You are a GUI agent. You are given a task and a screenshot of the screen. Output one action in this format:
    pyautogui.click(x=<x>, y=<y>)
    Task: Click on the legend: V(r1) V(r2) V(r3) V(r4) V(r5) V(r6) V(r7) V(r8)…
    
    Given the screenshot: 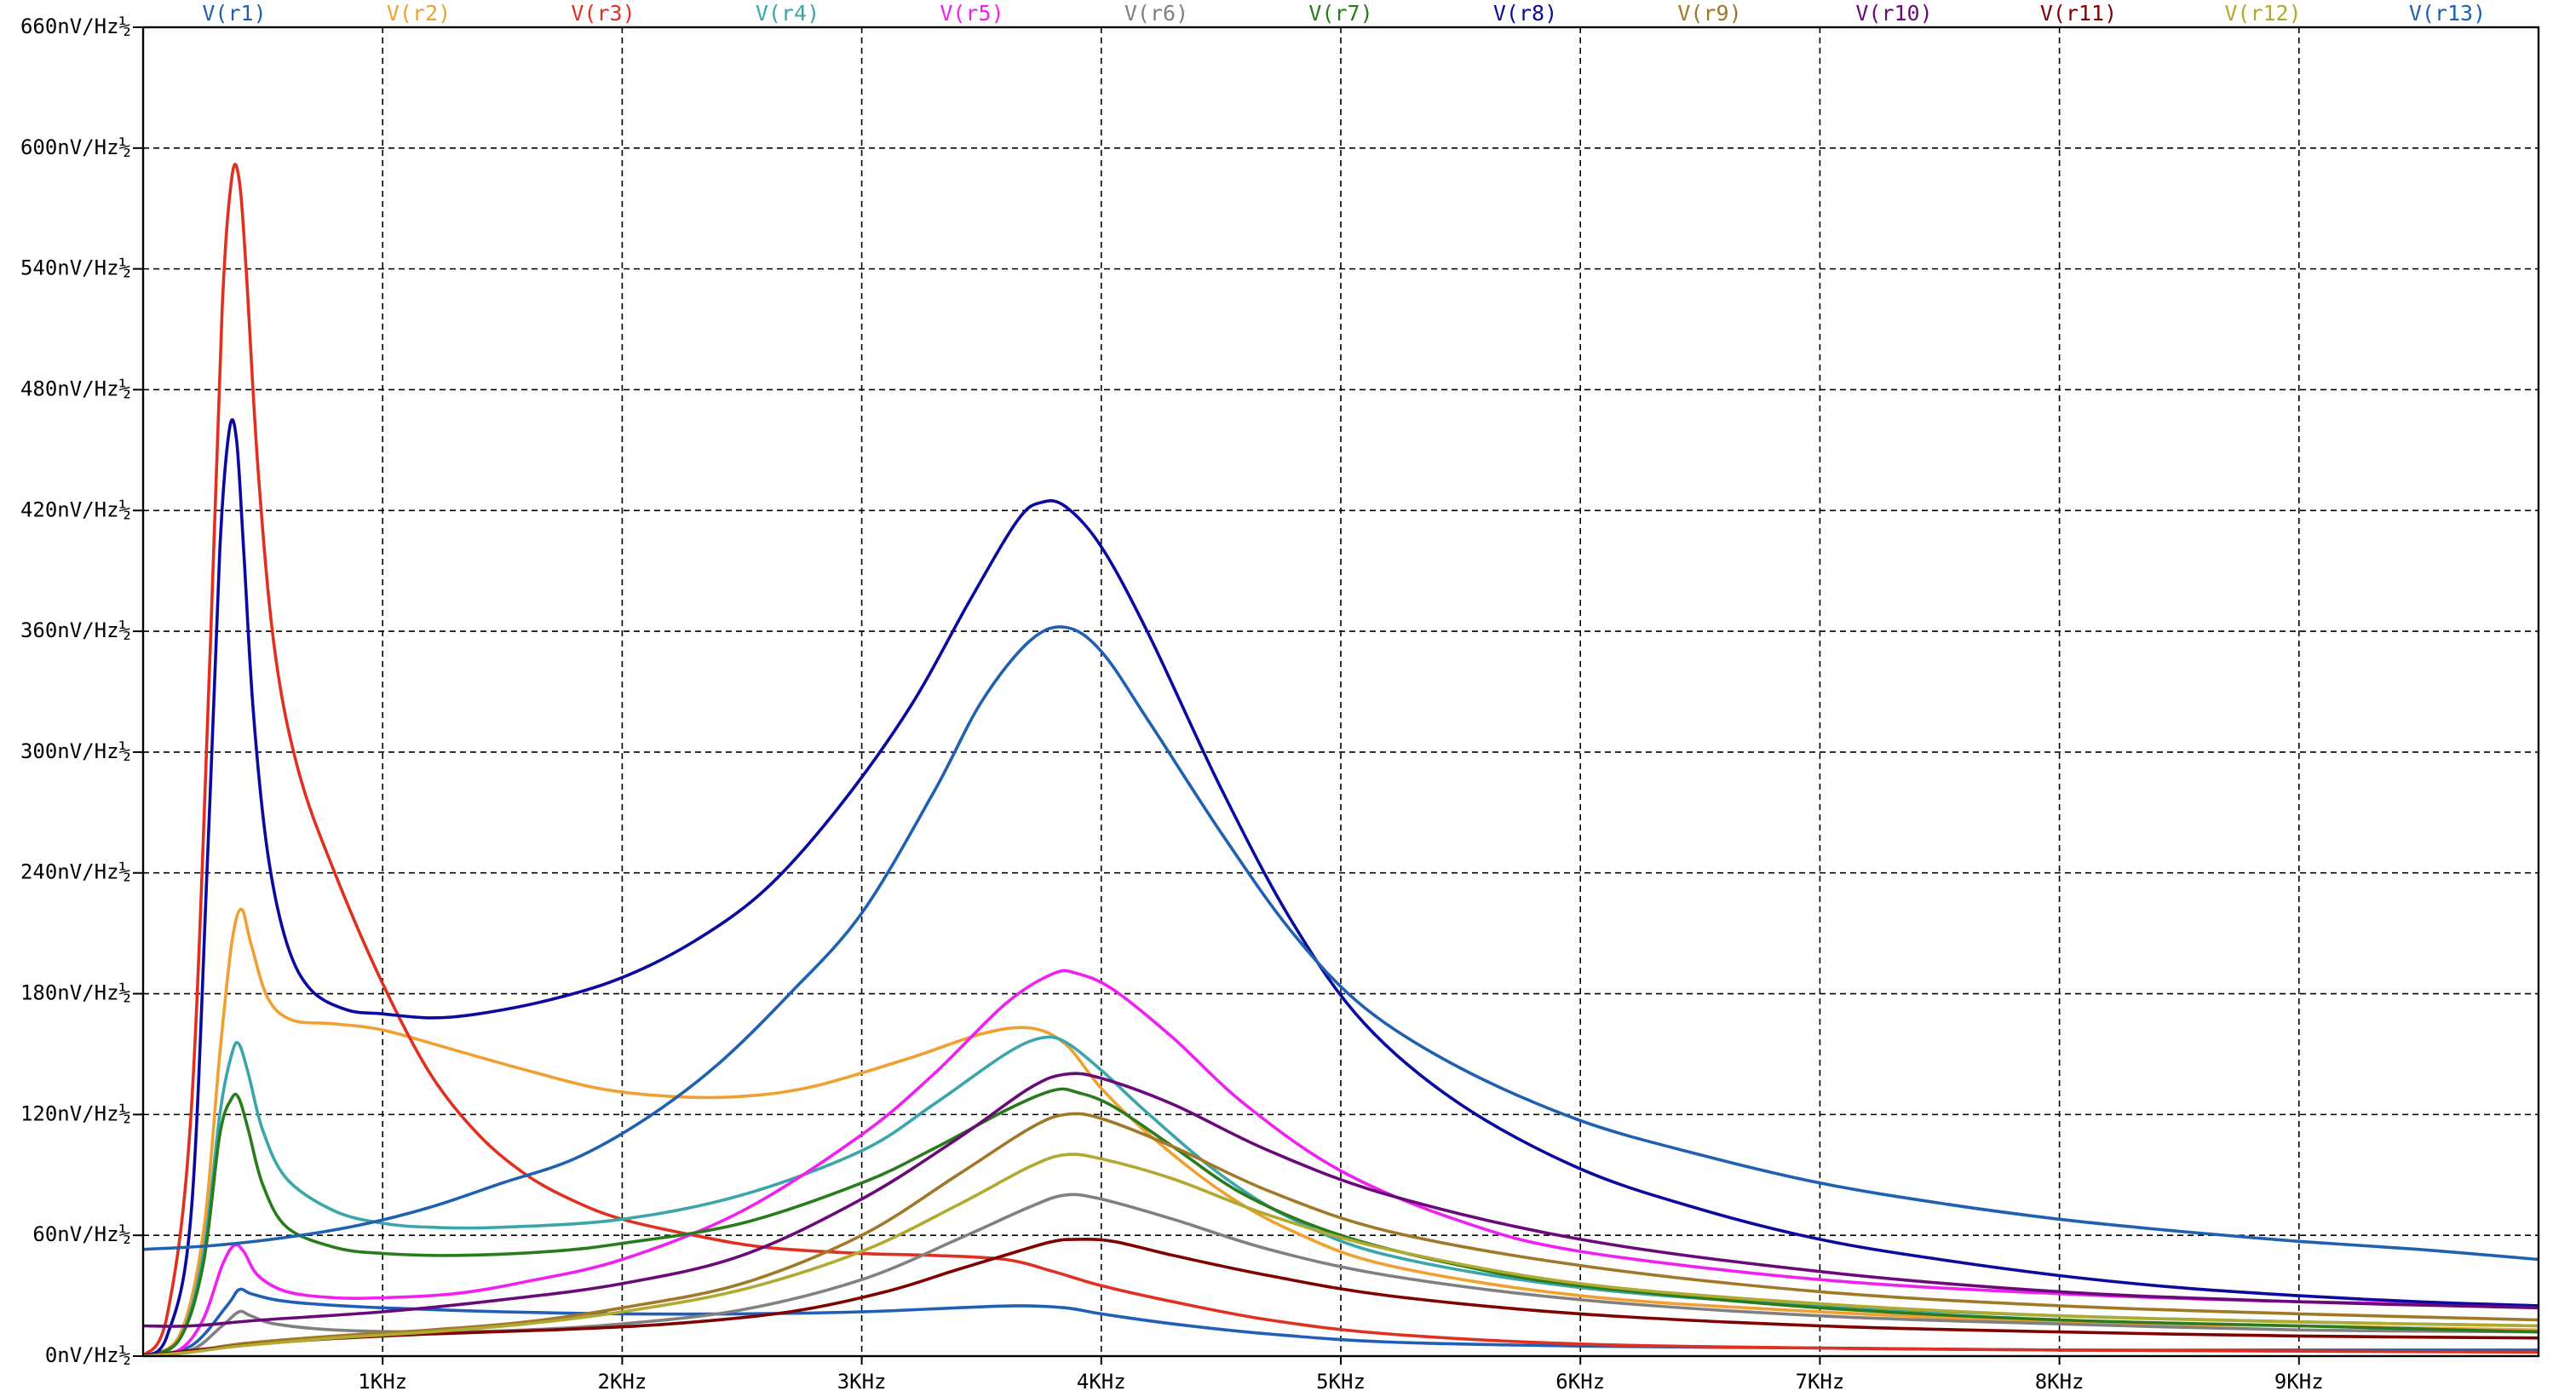 What is the action you would take?
    pyautogui.click(x=1344, y=14)
    